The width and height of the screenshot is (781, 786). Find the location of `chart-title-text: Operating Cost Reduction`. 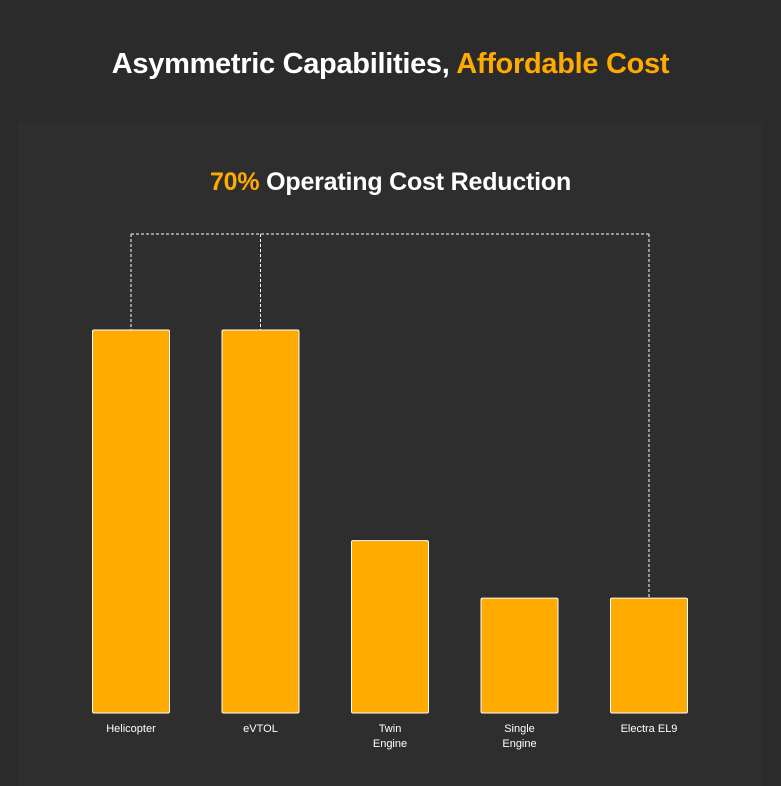

chart-title-text: Operating Cost Reduction is located at coordinates (415, 182).